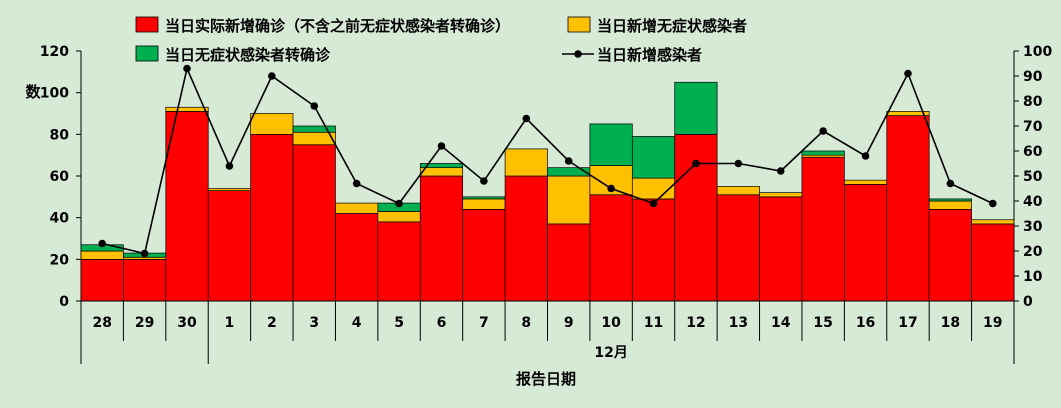  What do you see at coordinates (546, 379) in the screenshot?
I see `x-axis-label: 报告日期` at bounding box center [546, 379].